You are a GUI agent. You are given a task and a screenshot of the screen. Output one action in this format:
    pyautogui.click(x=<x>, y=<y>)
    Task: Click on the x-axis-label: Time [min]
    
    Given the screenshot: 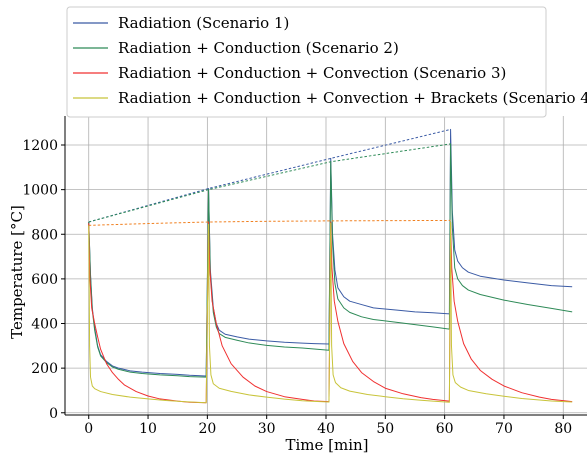 What is the action you would take?
    pyautogui.click(x=326, y=445)
    